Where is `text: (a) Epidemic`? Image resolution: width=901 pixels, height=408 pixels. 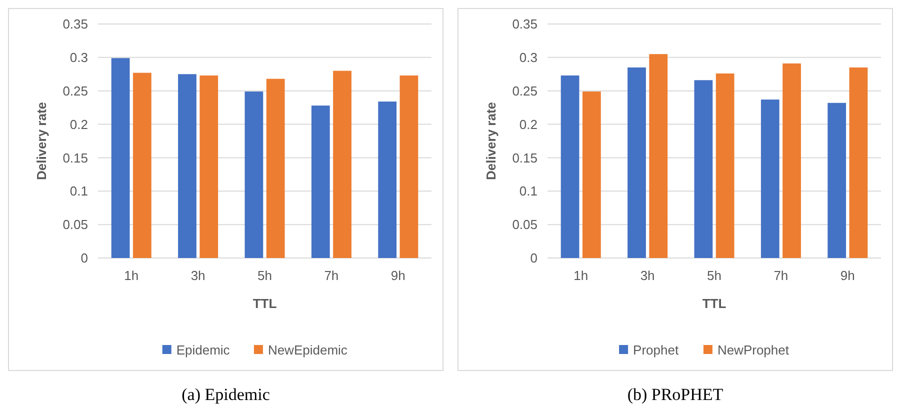 text: (a) Epidemic is located at coordinates (226, 394).